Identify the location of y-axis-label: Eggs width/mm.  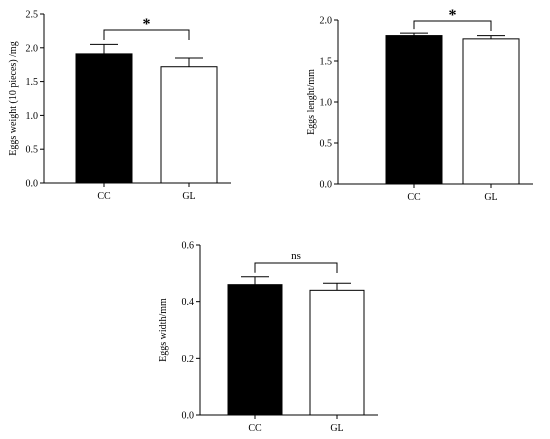
(163, 330).